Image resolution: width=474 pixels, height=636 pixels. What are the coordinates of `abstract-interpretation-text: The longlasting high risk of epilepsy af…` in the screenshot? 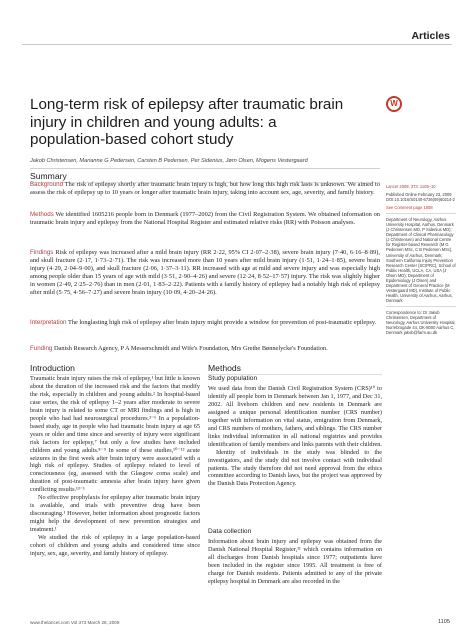 It's located at (222, 322).